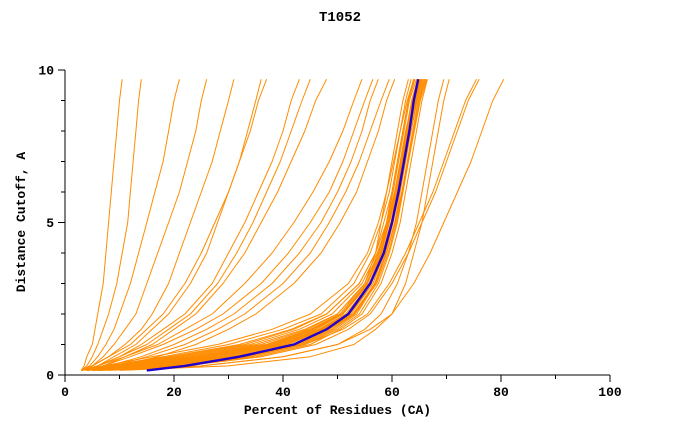  What do you see at coordinates (46, 71) in the screenshot?
I see `y-tick-label: 10` at bounding box center [46, 71].